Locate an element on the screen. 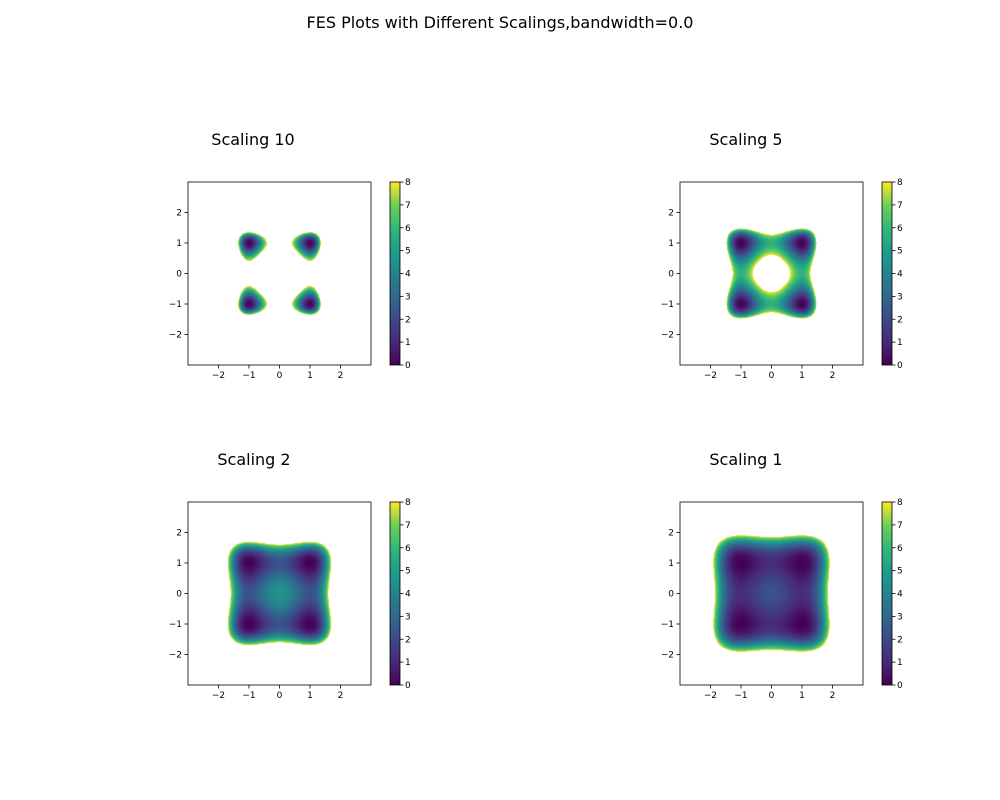  panel-title: Scaling 2 is located at coordinates (253, 459).